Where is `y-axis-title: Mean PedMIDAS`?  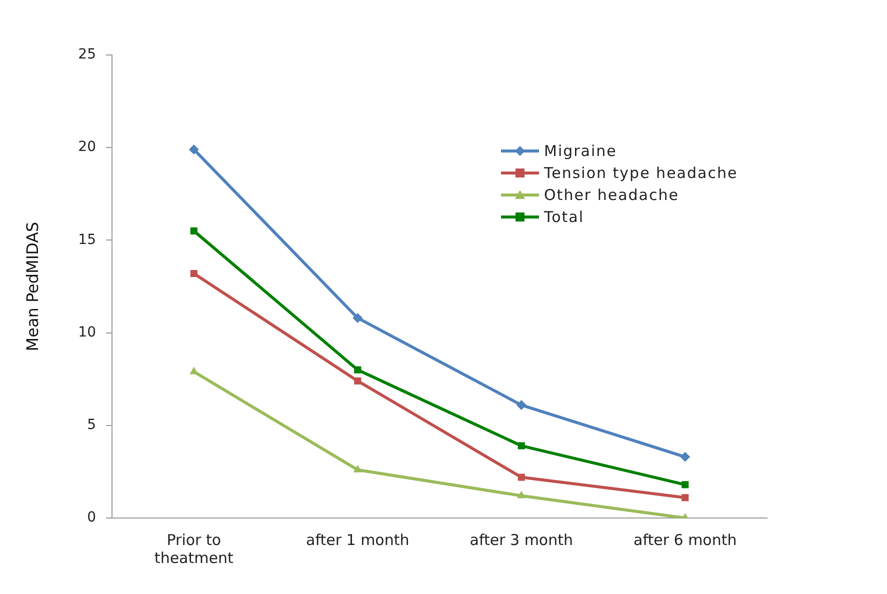
y-axis-title: Mean PedMIDAS is located at coordinates (32, 287).